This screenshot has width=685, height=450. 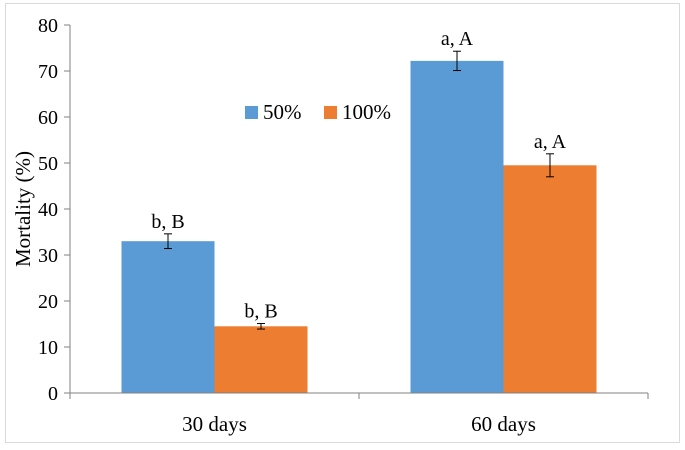 What do you see at coordinates (214, 424) in the screenshot?
I see `x-category-label: 30 days` at bounding box center [214, 424].